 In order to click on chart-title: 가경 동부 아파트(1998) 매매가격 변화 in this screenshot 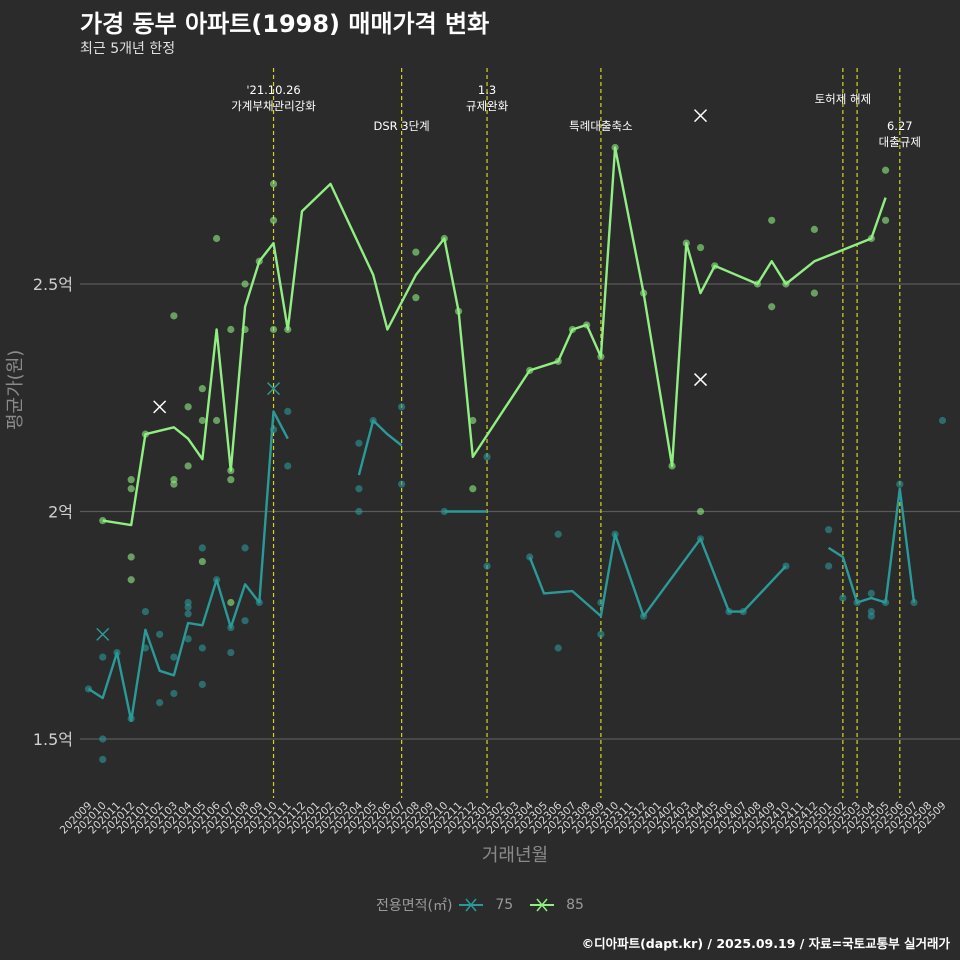, I will do `click(285, 24)`.